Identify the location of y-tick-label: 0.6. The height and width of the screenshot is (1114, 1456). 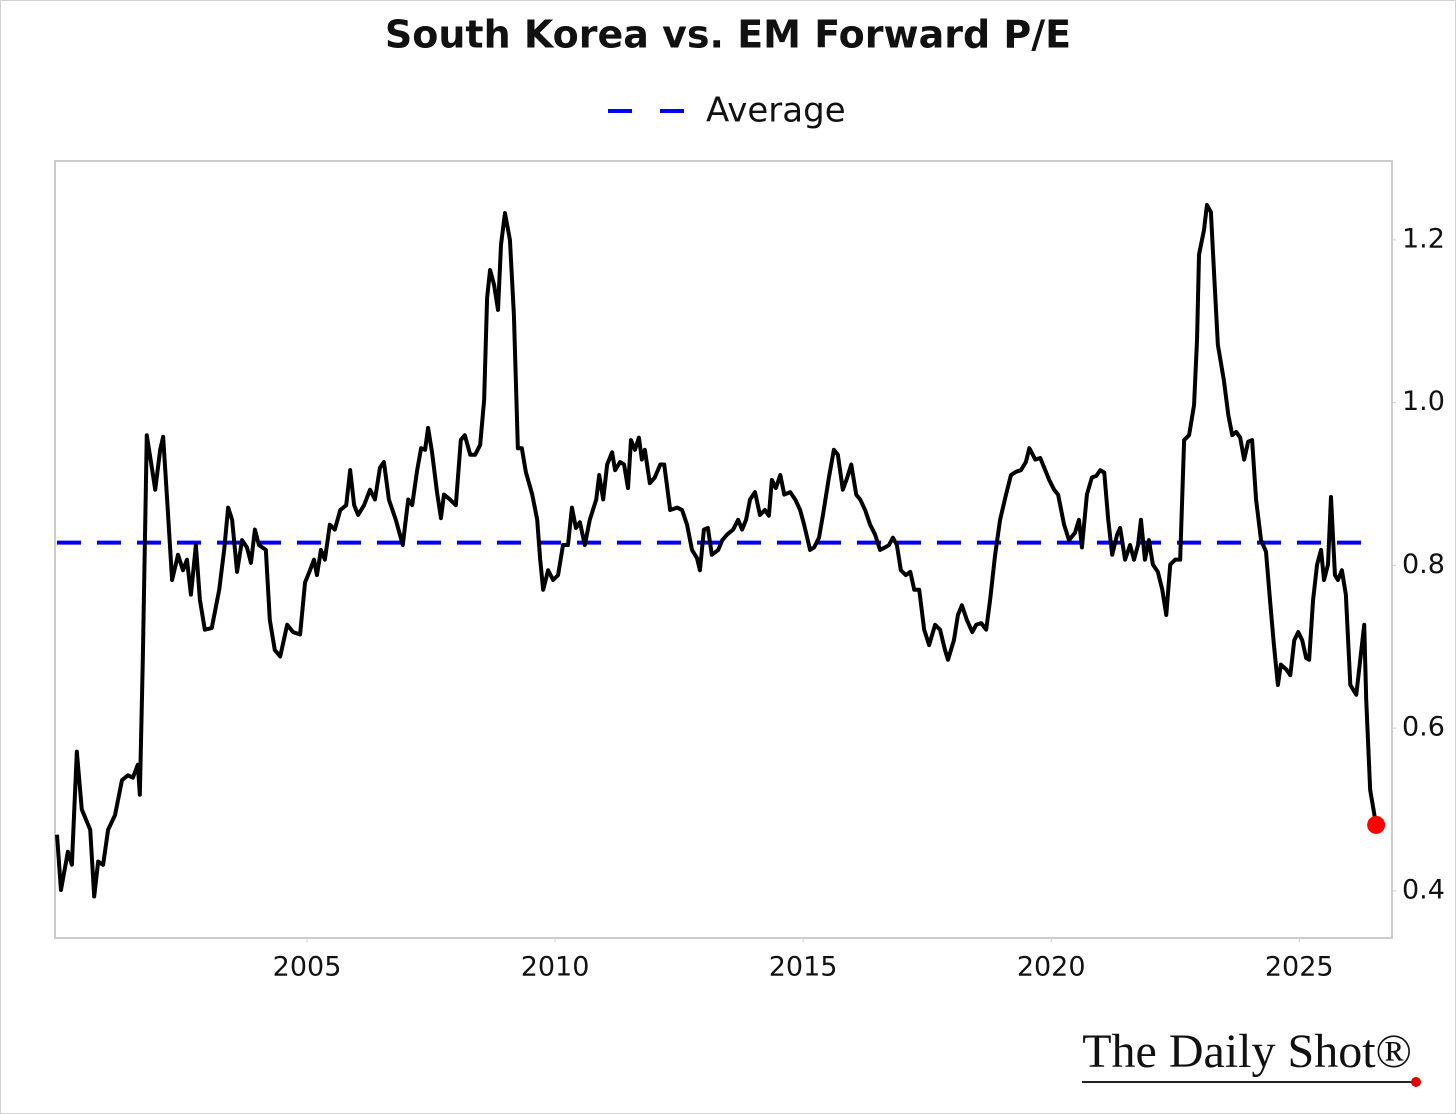
(1423, 727).